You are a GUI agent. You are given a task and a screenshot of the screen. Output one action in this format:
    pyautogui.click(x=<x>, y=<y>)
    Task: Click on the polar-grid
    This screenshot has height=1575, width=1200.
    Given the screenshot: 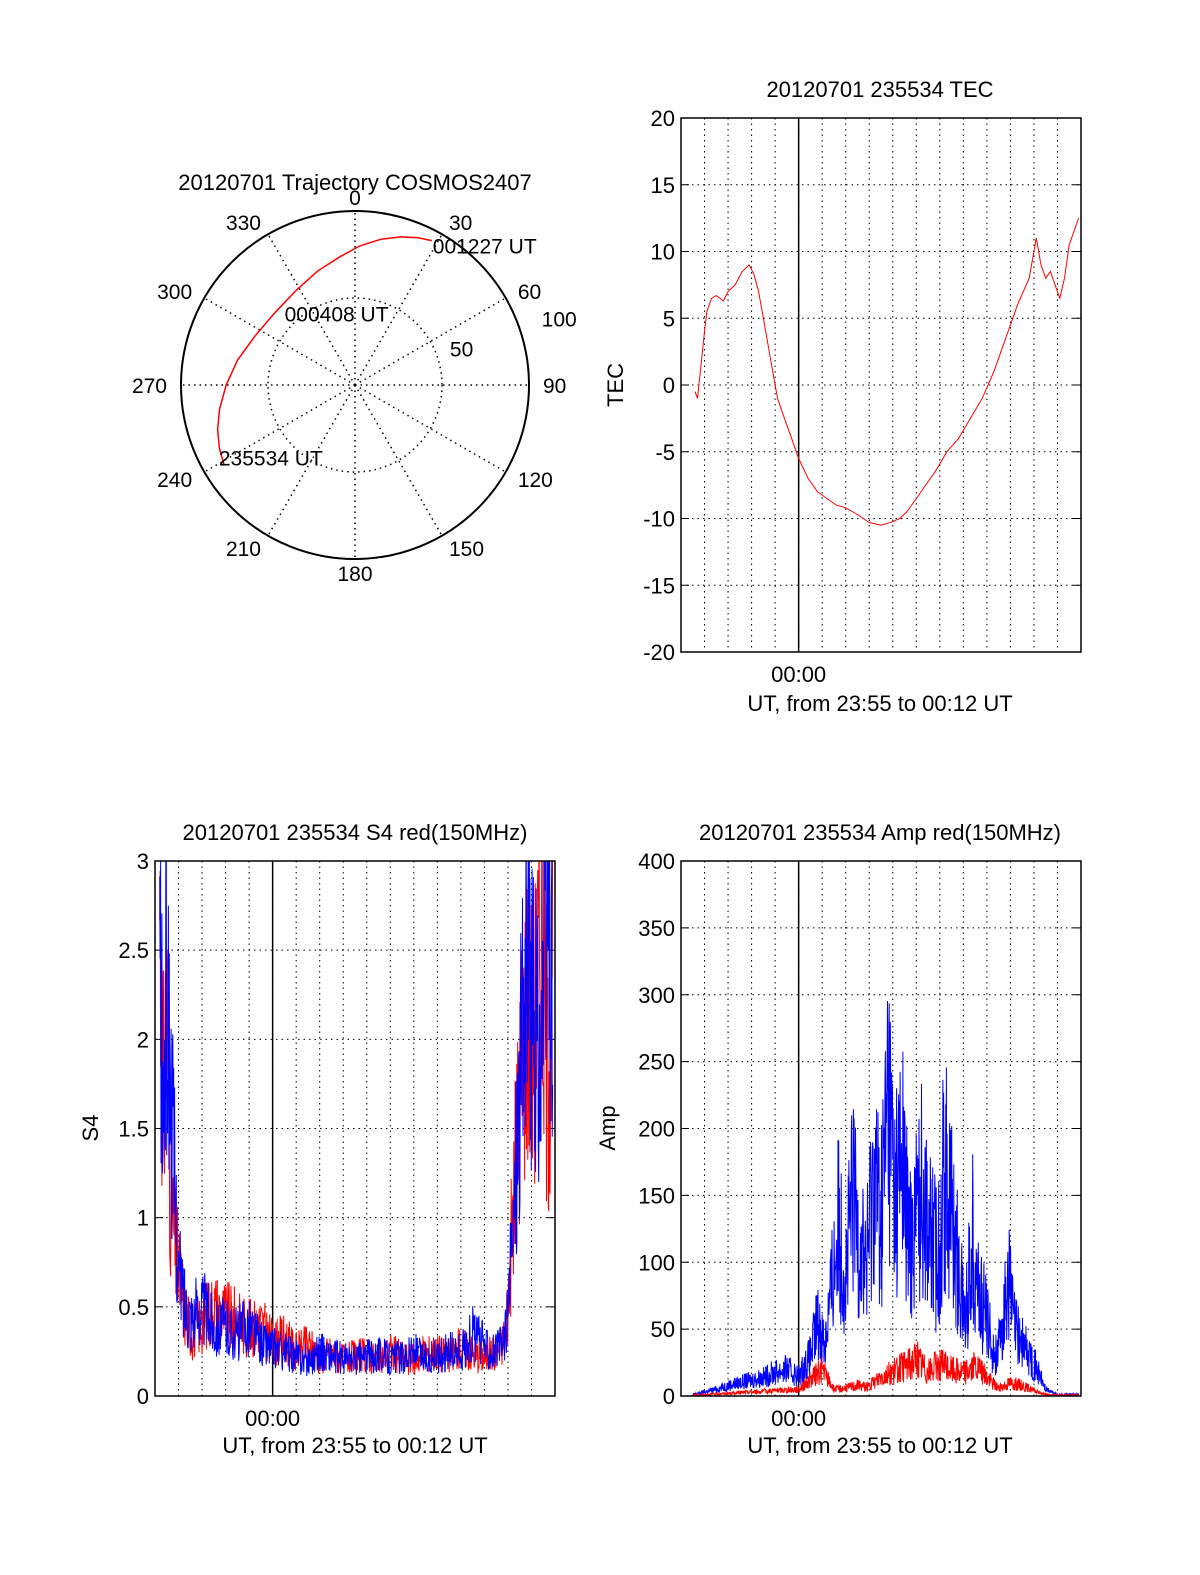 What is the action you would take?
    pyautogui.click(x=355, y=385)
    